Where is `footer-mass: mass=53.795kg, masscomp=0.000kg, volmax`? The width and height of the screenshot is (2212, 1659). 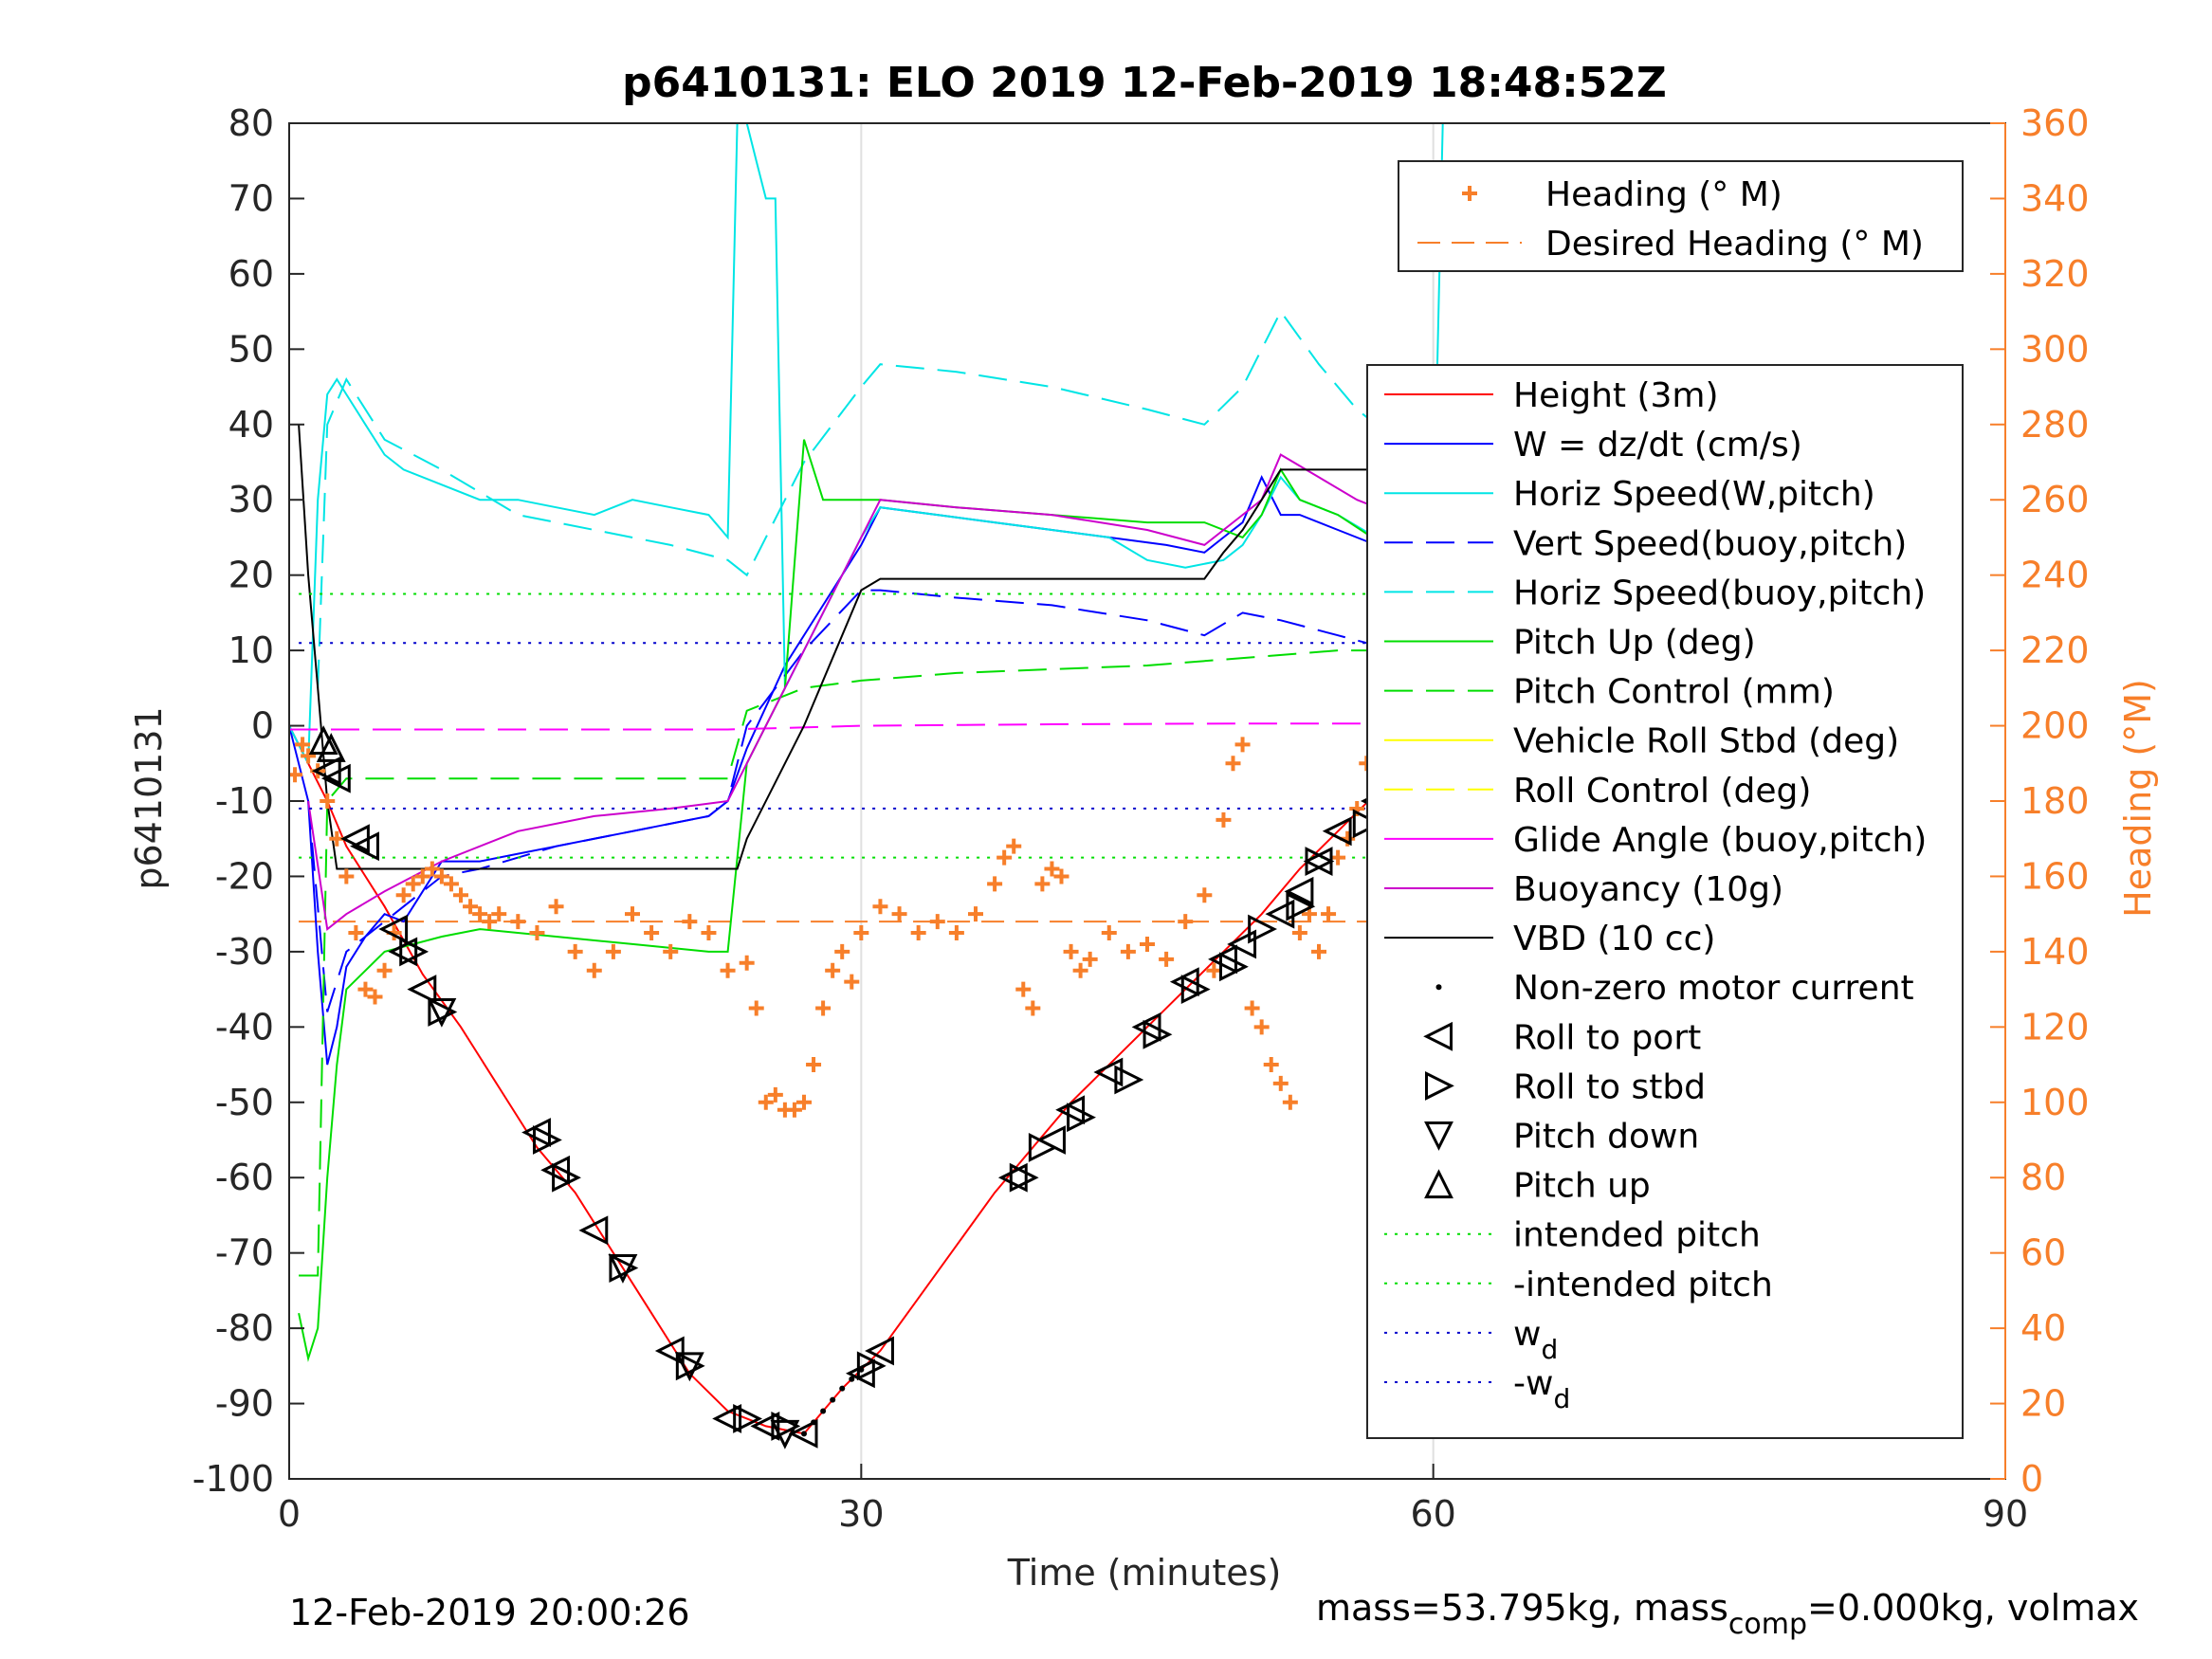
footer-mass: mass=53.795kg, masscomp=0.000kg, volmax is located at coordinates (1727, 1614).